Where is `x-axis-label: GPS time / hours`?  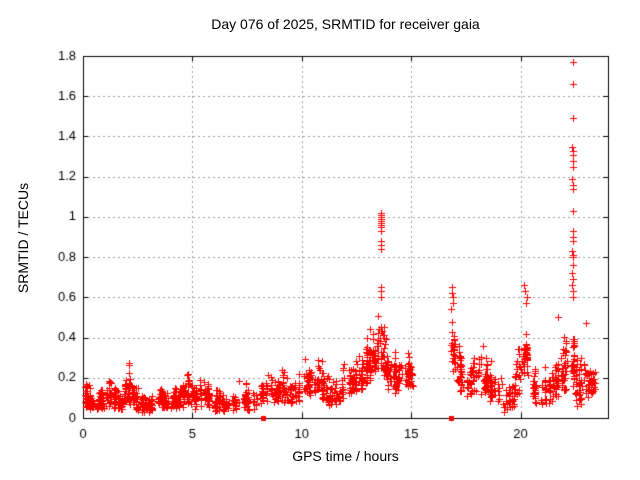 x-axis-label: GPS time / hours is located at coordinates (345, 456).